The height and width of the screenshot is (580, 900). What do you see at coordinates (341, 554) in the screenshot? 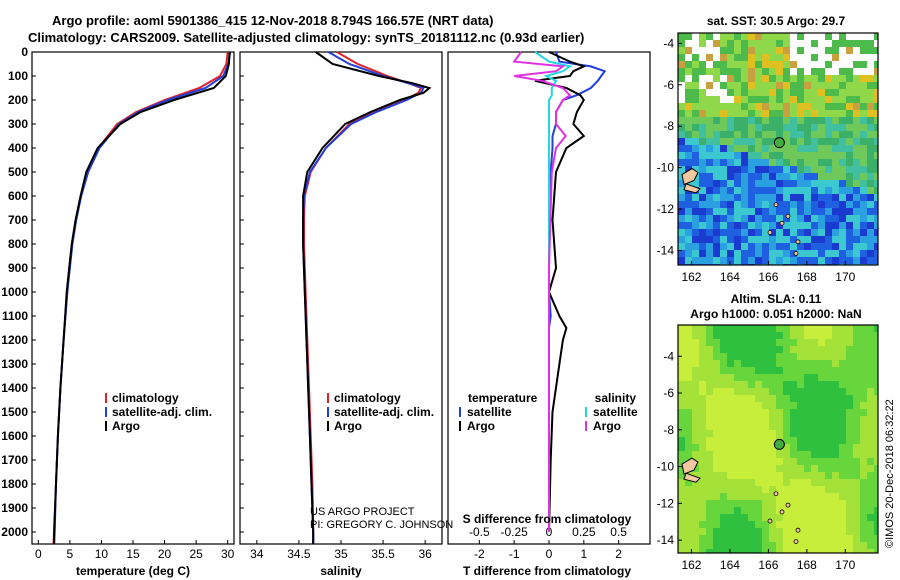
I see `salinity-tick-label: 35` at bounding box center [341, 554].